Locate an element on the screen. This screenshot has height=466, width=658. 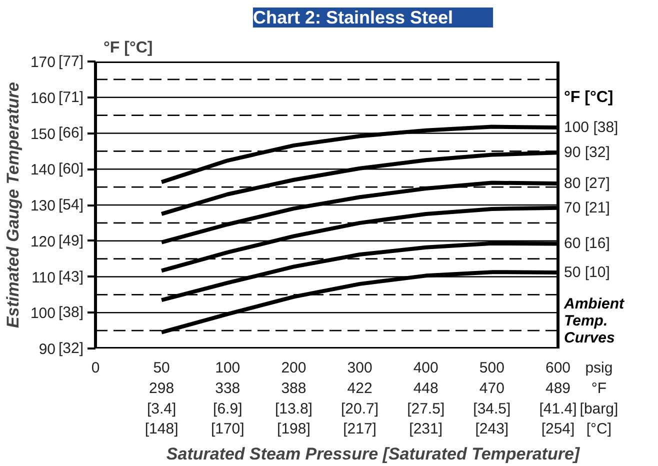
y-tick-label: 120 is located at coordinates (43, 241).